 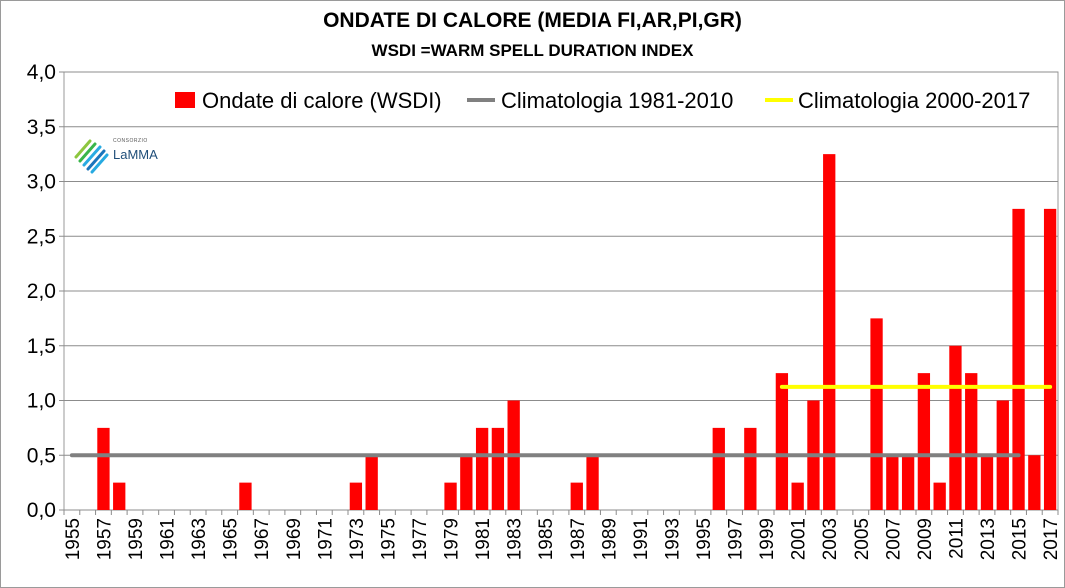 I want to click on x-tick-label: 1955, so click(x=73, y=539).